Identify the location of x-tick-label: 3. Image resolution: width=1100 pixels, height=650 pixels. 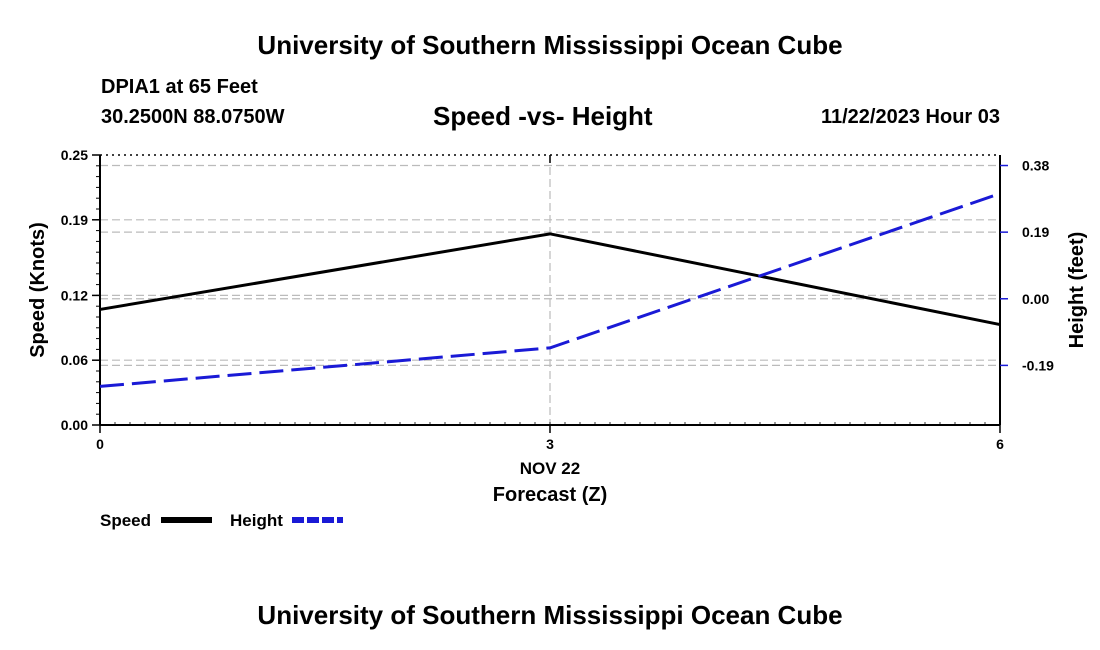
(550, 444).